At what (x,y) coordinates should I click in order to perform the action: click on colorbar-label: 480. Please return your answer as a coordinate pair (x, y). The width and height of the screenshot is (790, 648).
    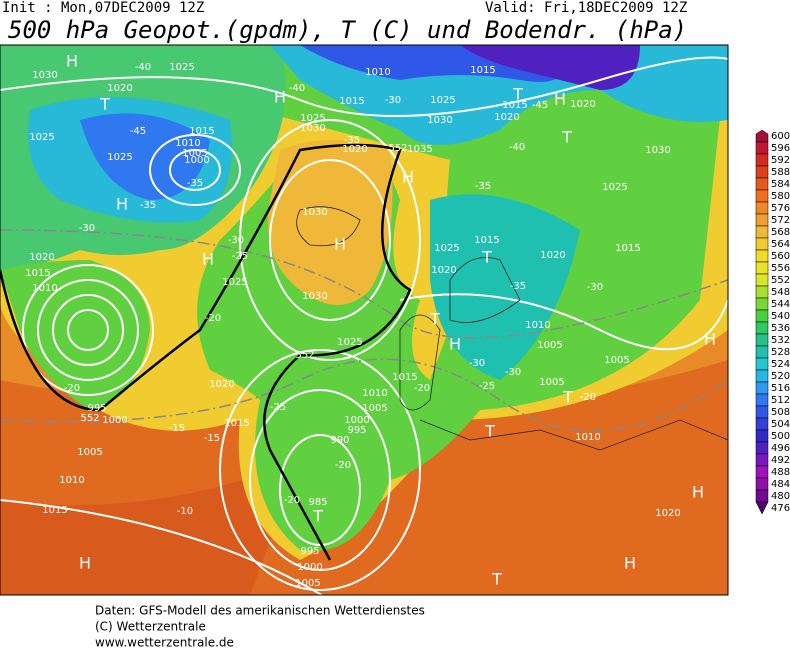
    Looking at the image, I should click on (780, 496).